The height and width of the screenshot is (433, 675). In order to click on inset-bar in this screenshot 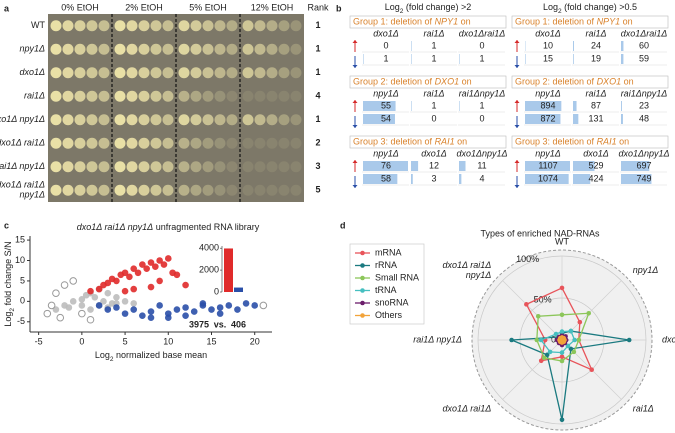, I will do `click(228, 270)`.